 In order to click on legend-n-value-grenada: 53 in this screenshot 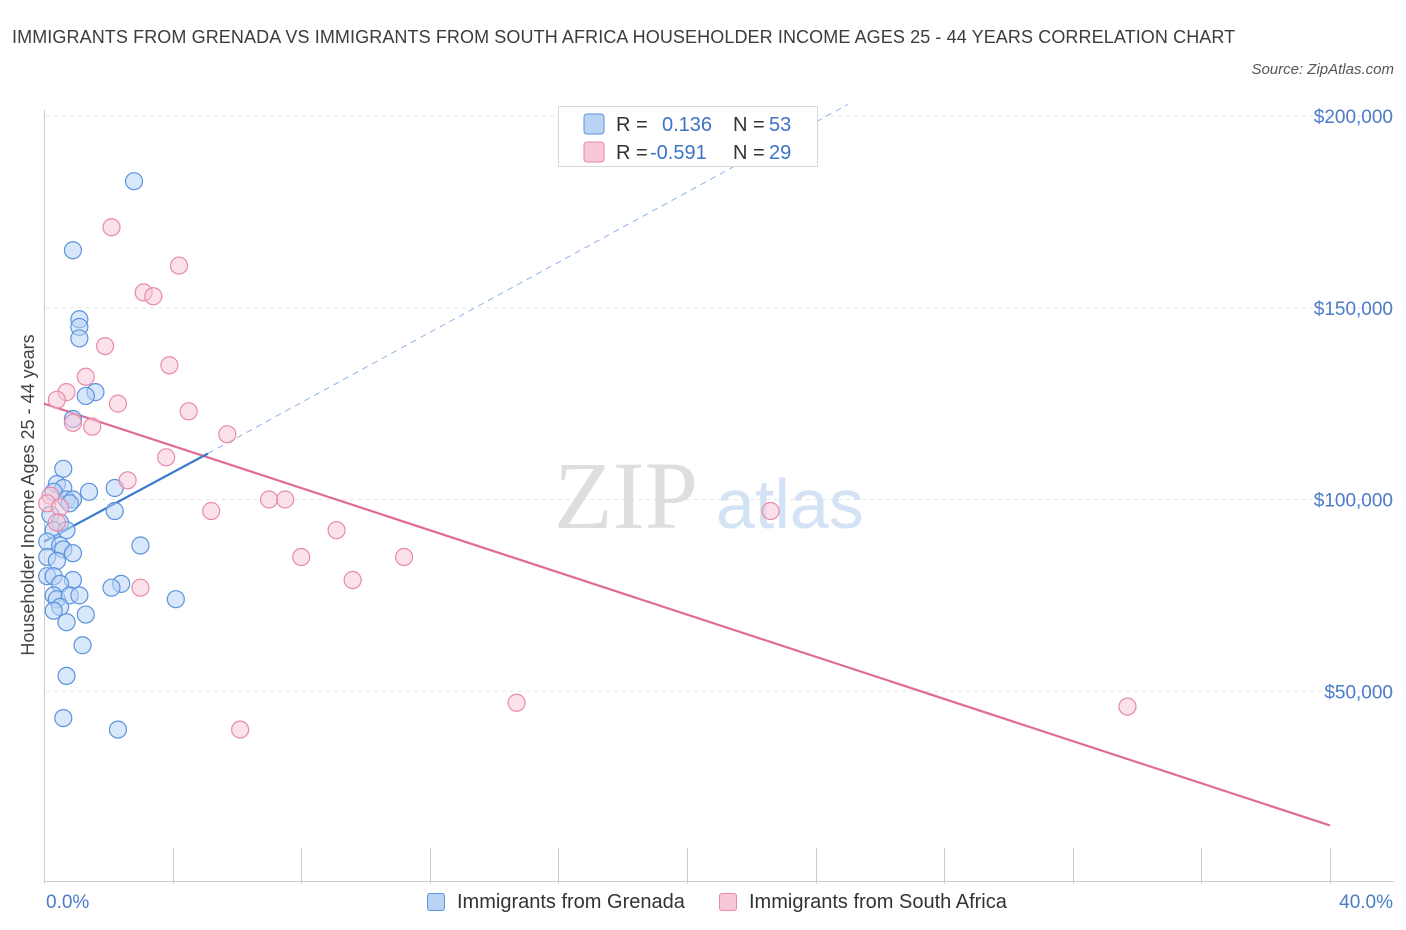, I will do `click(780, 125)`.